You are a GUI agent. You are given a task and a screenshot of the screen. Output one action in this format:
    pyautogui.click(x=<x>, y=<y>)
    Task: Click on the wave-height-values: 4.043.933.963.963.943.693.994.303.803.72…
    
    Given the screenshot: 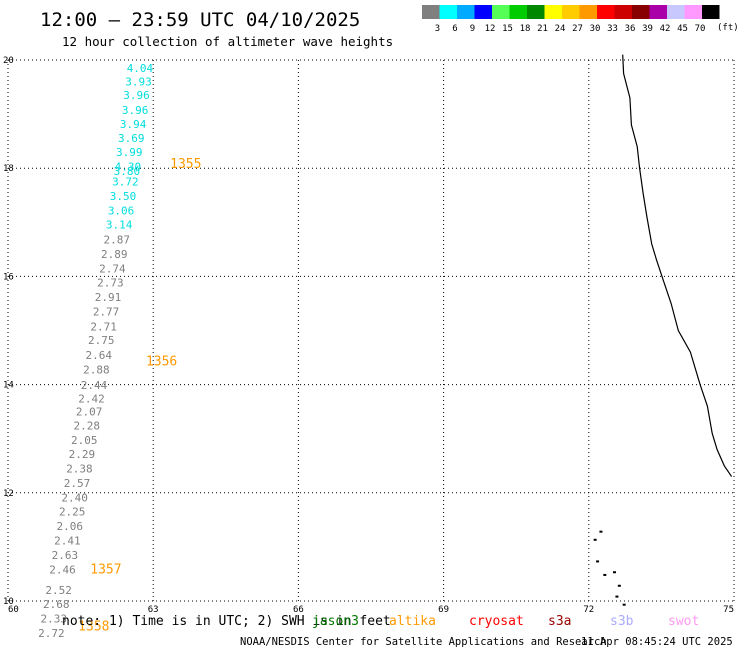 What is the action you would take?
    pyautogui.click(x=95, y=351)
    